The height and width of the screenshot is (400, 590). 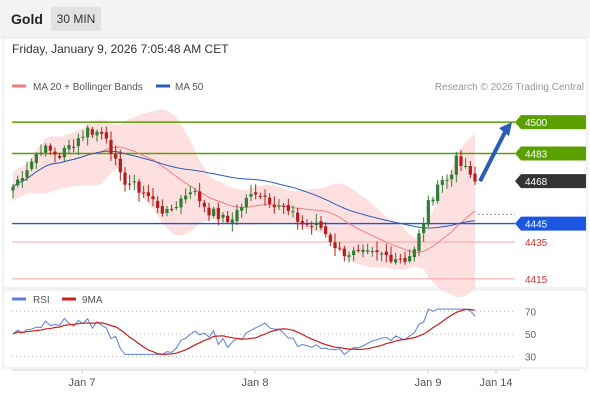 I want to click on forecast-arrow-shaft, so click(x=493, y=156).